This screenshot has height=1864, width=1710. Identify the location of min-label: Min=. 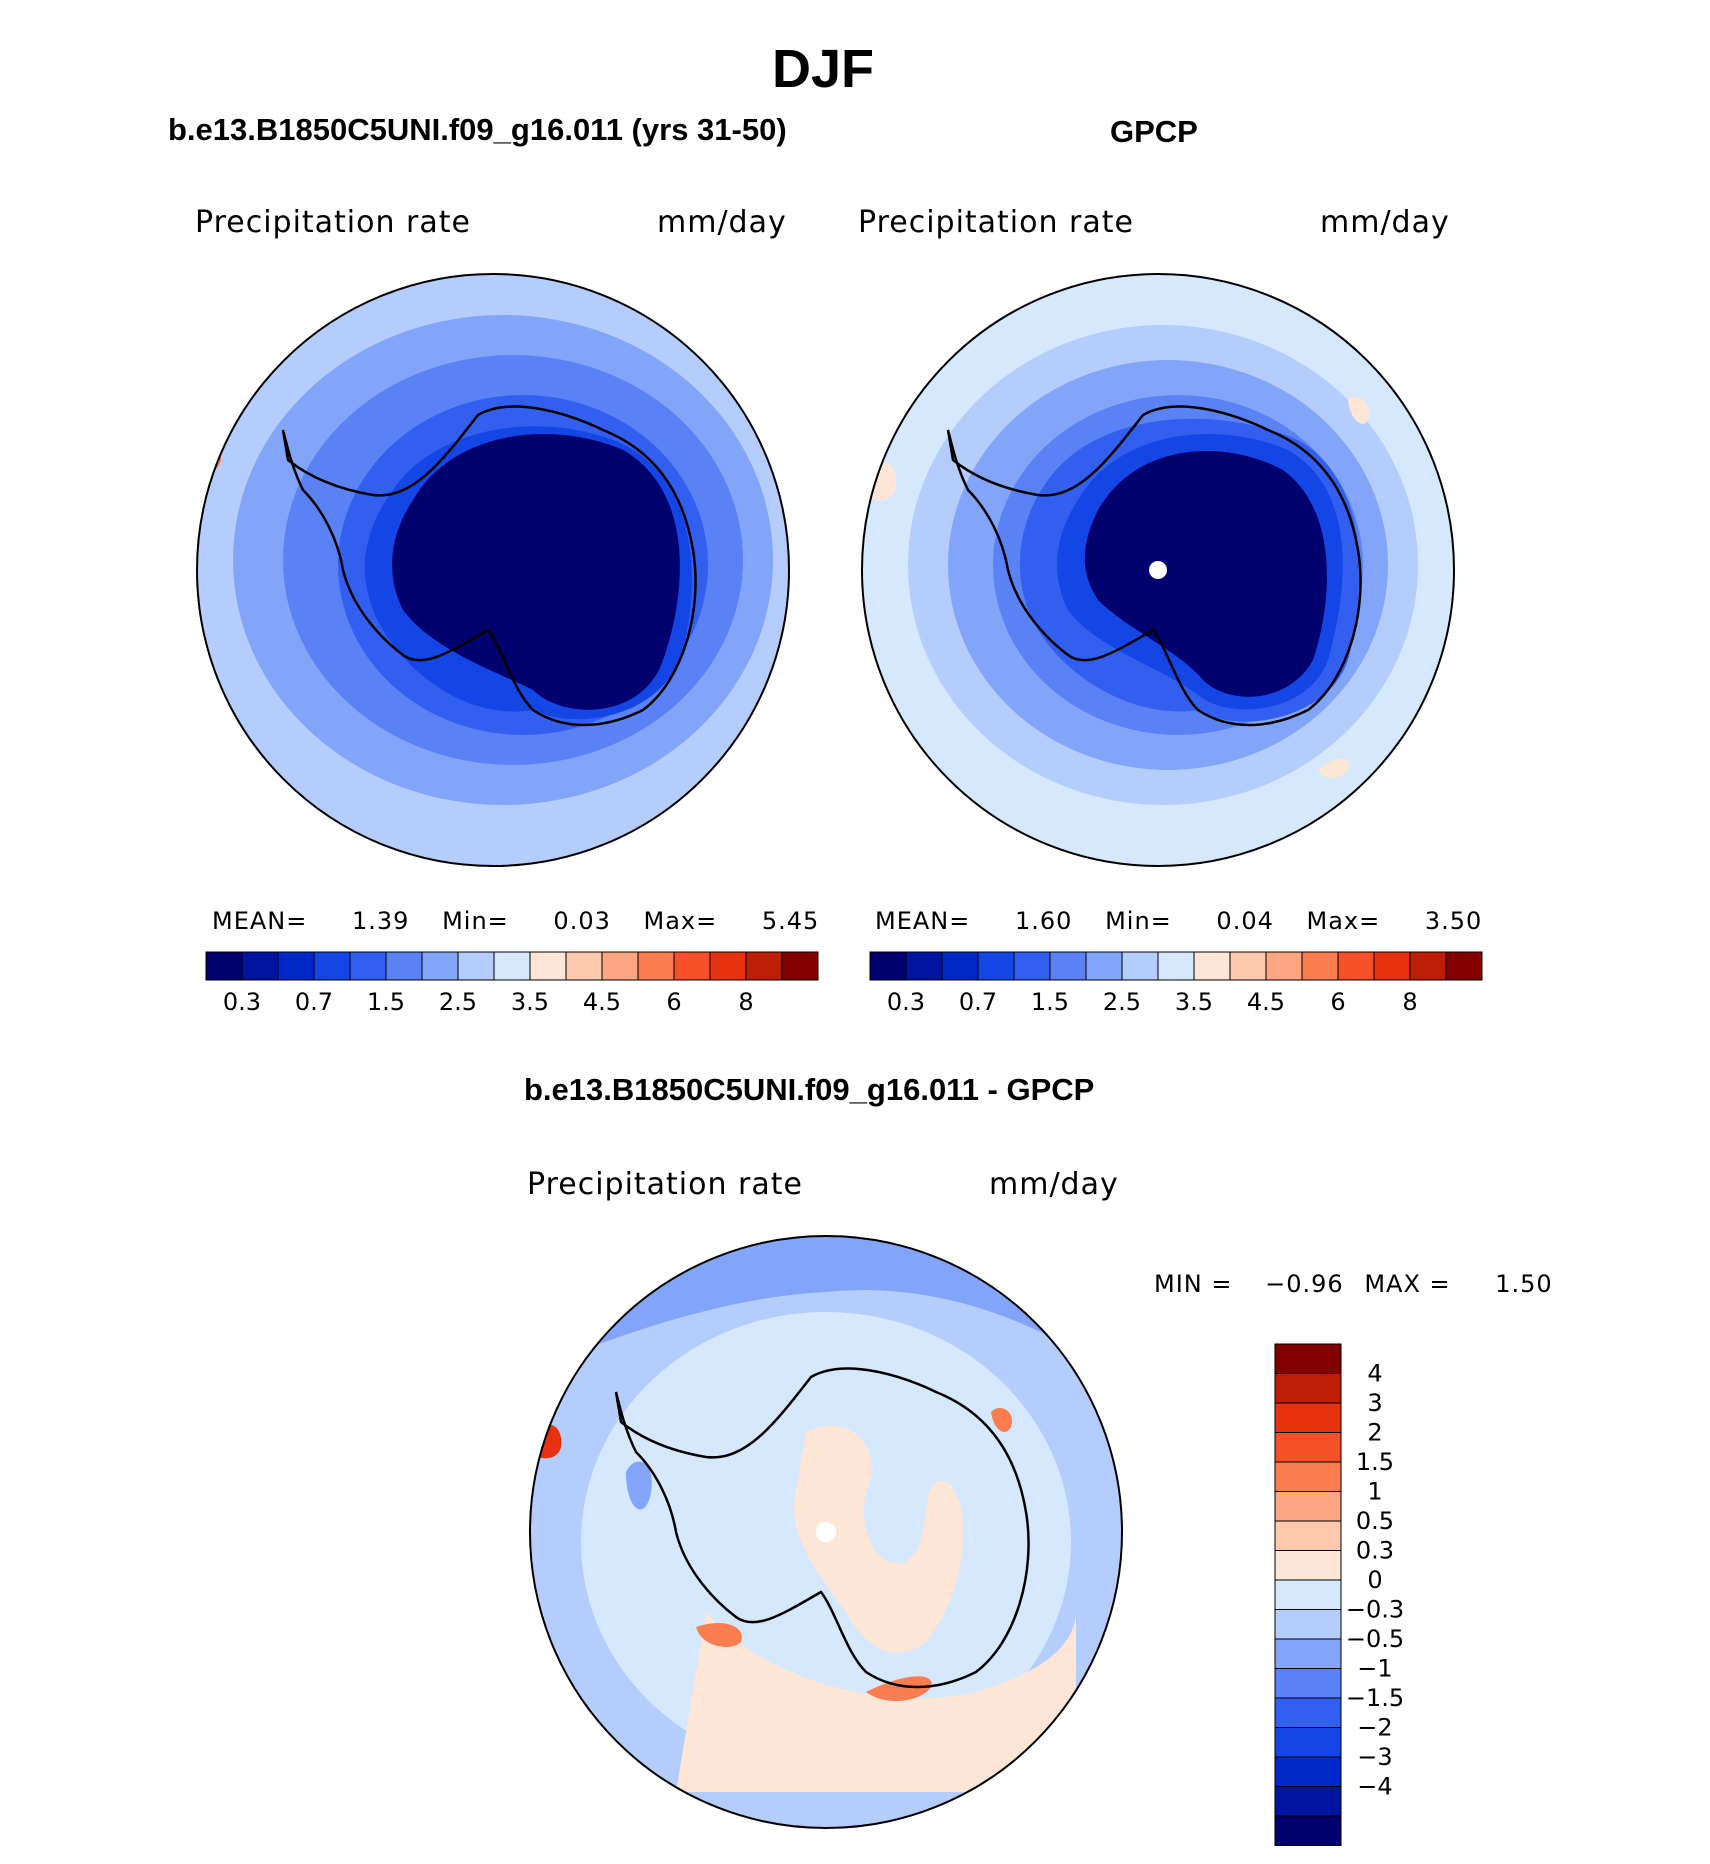
(475, 921).